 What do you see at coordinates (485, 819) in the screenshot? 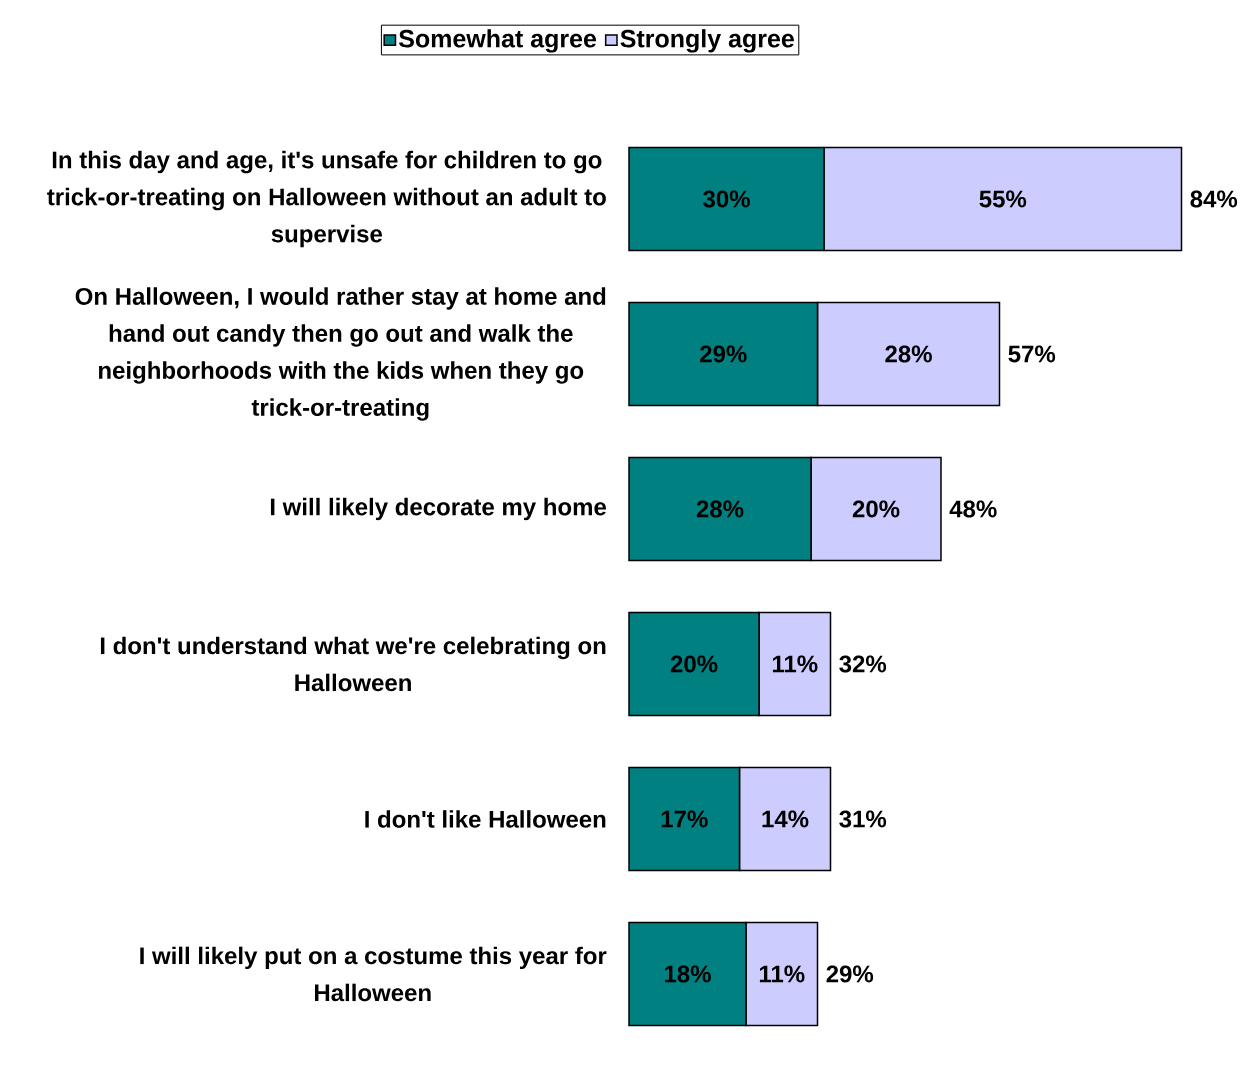
I see `y-tick-label: I don't like Halloween` at bounding box center [485, 819].